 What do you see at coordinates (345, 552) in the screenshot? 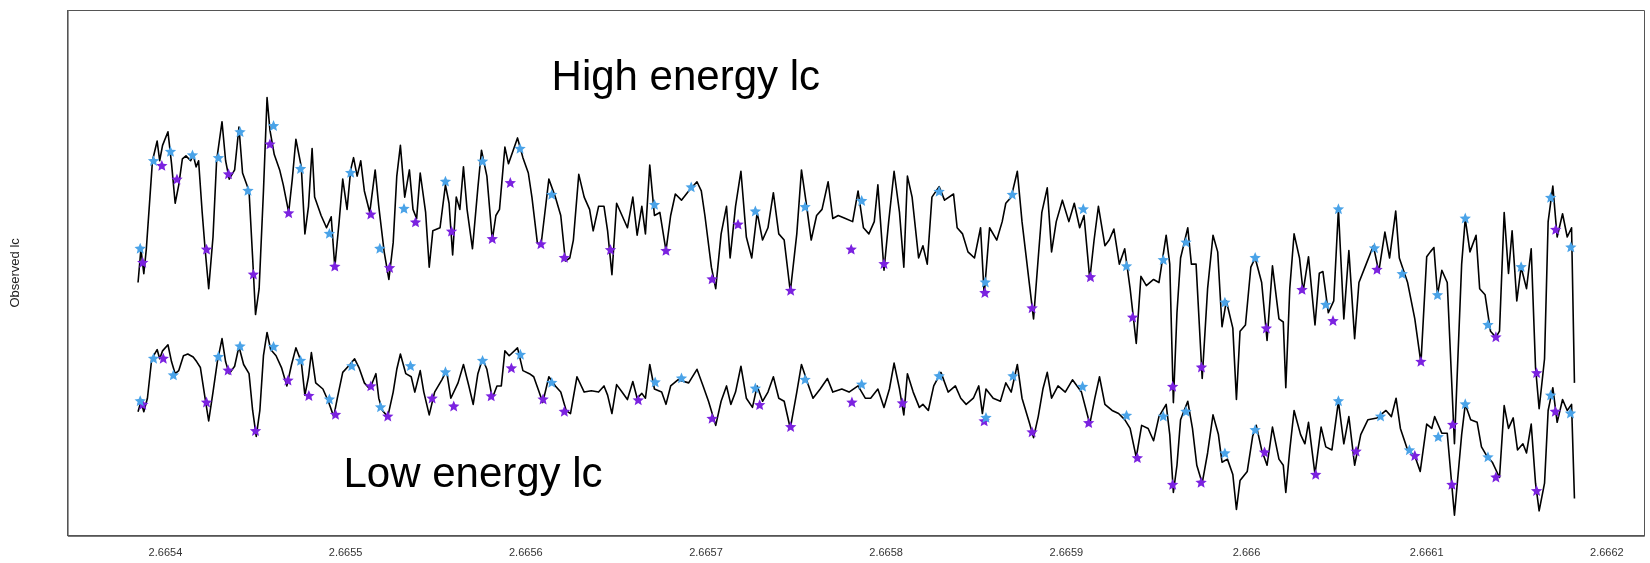
I see `x-tick-label: 2.6655` at bounding box center [345, 552].